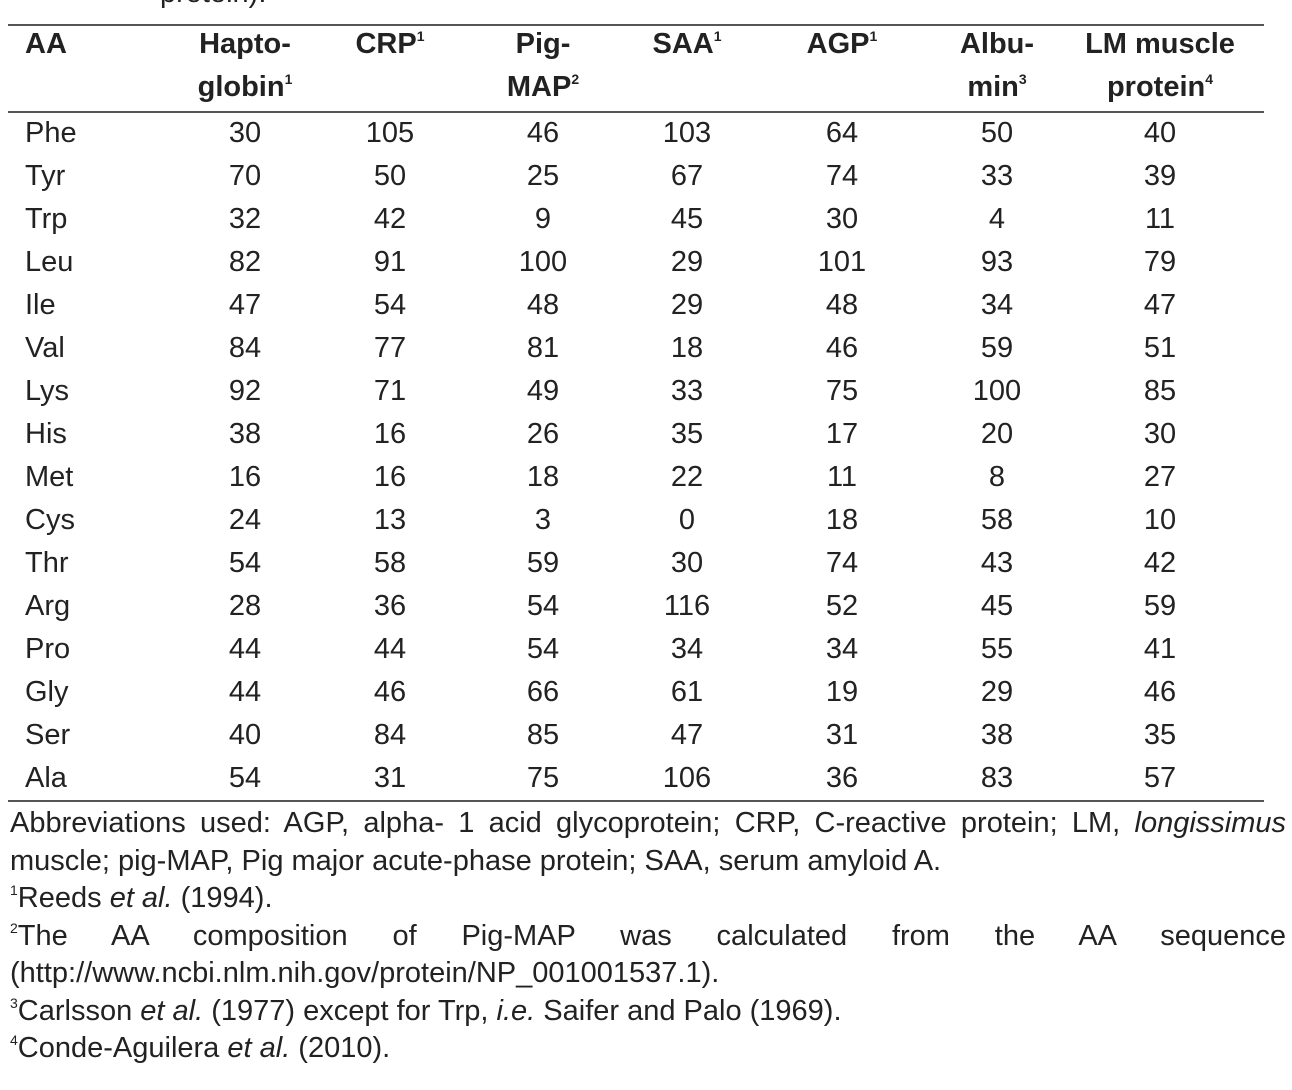 The height and width of the screenshot is (1090, 1292). I want to click on cell-value: 43, so click(997, 563).